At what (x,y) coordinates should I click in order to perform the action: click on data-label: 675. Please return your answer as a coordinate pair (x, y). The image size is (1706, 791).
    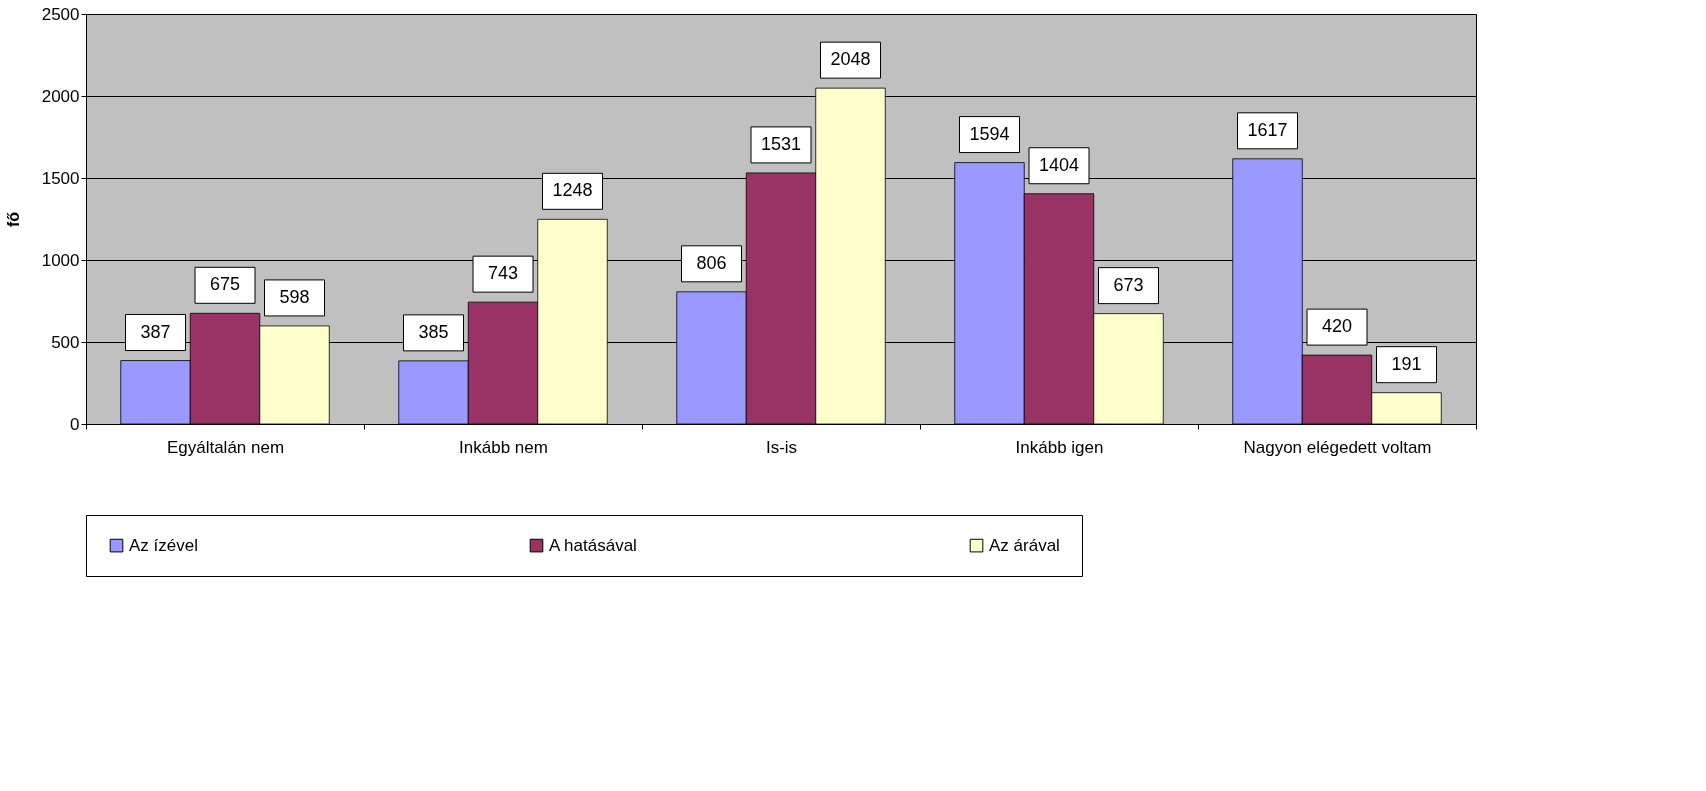
    Looking at the image, I should click on (225, 284).